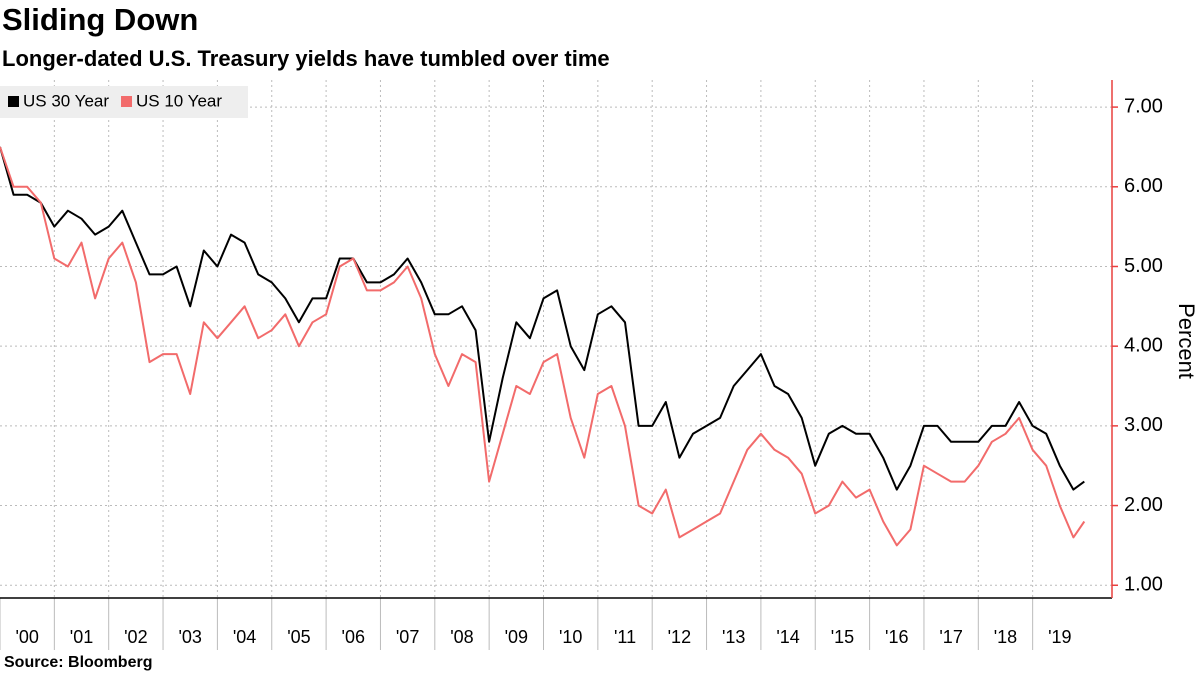 This screenshot has height=675, width=1200. Describe the element at coordinates (78, 662) in the screenshot. I see `source: Source: Bloomberg` at that location.